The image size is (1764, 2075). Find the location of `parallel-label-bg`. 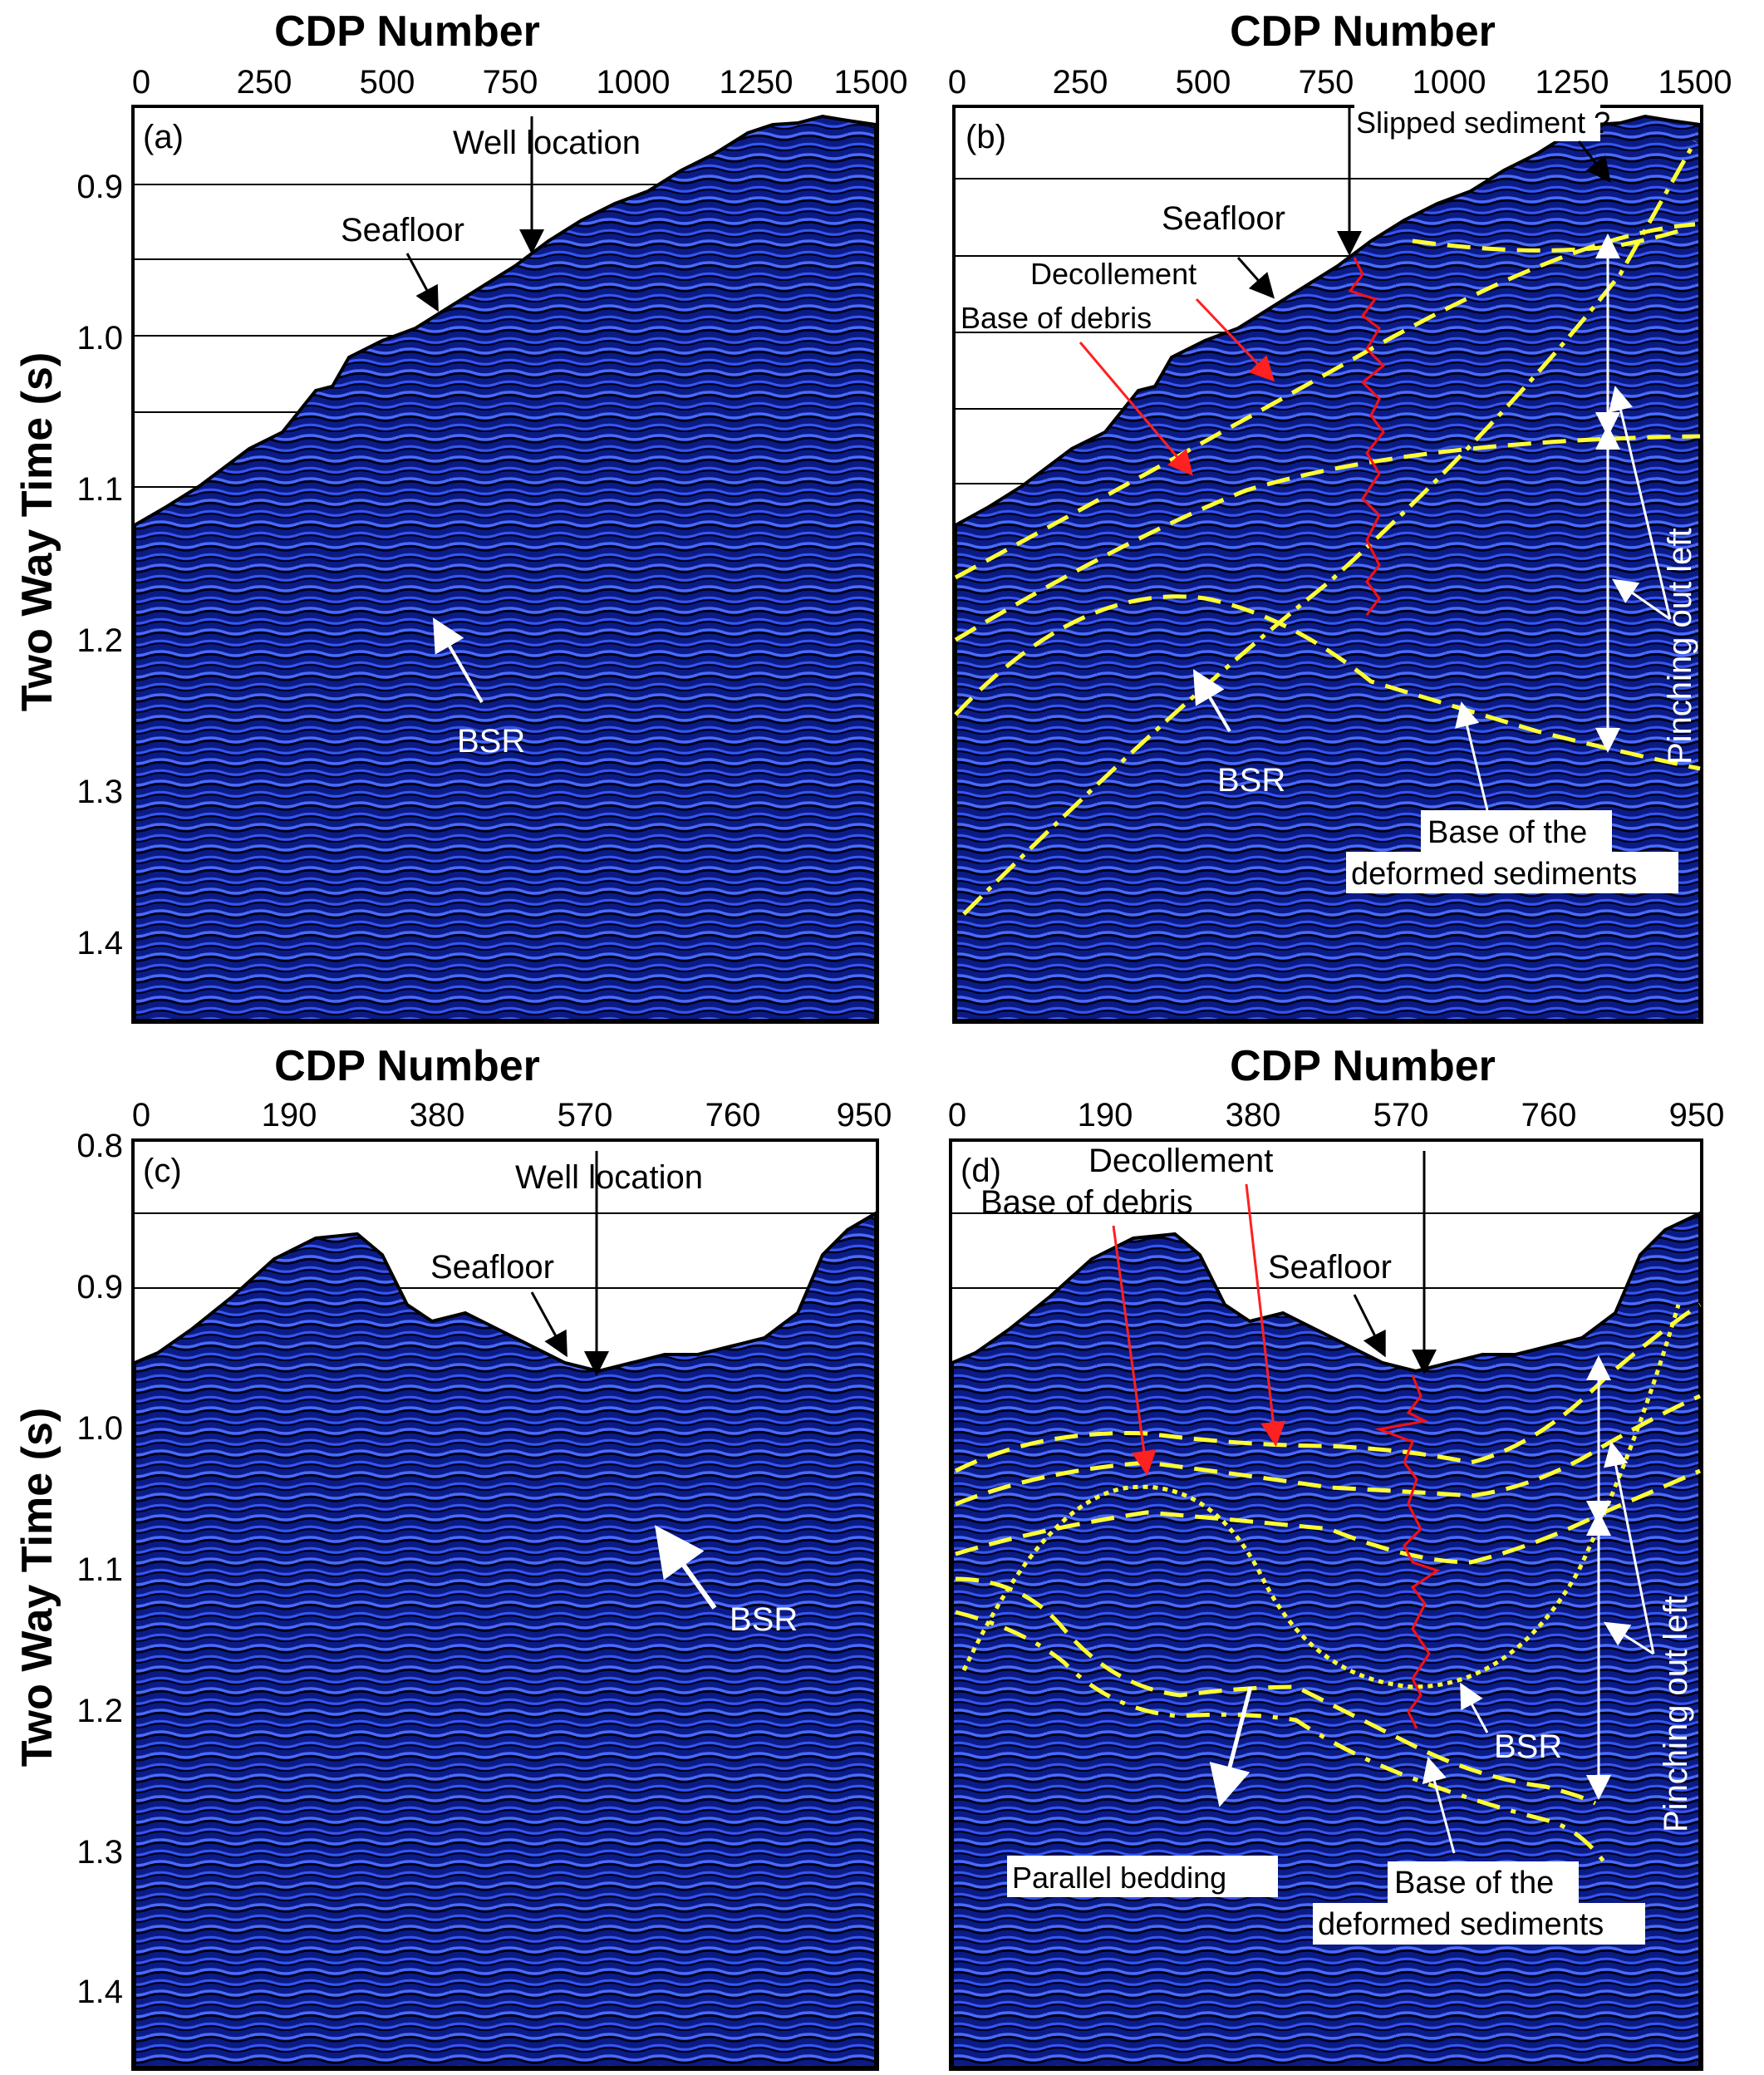

parallel-label-bg is located at coordinates (1142, 1876).